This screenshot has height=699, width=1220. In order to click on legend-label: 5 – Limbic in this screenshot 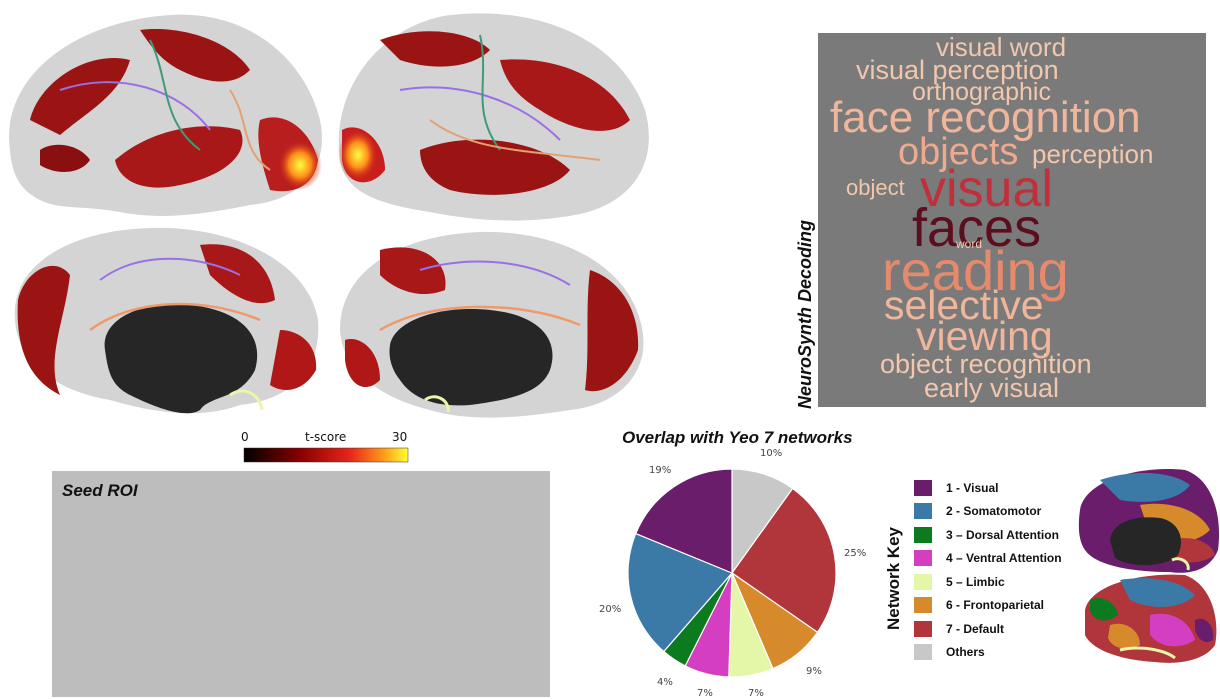, I will do `click(975, 581)`.